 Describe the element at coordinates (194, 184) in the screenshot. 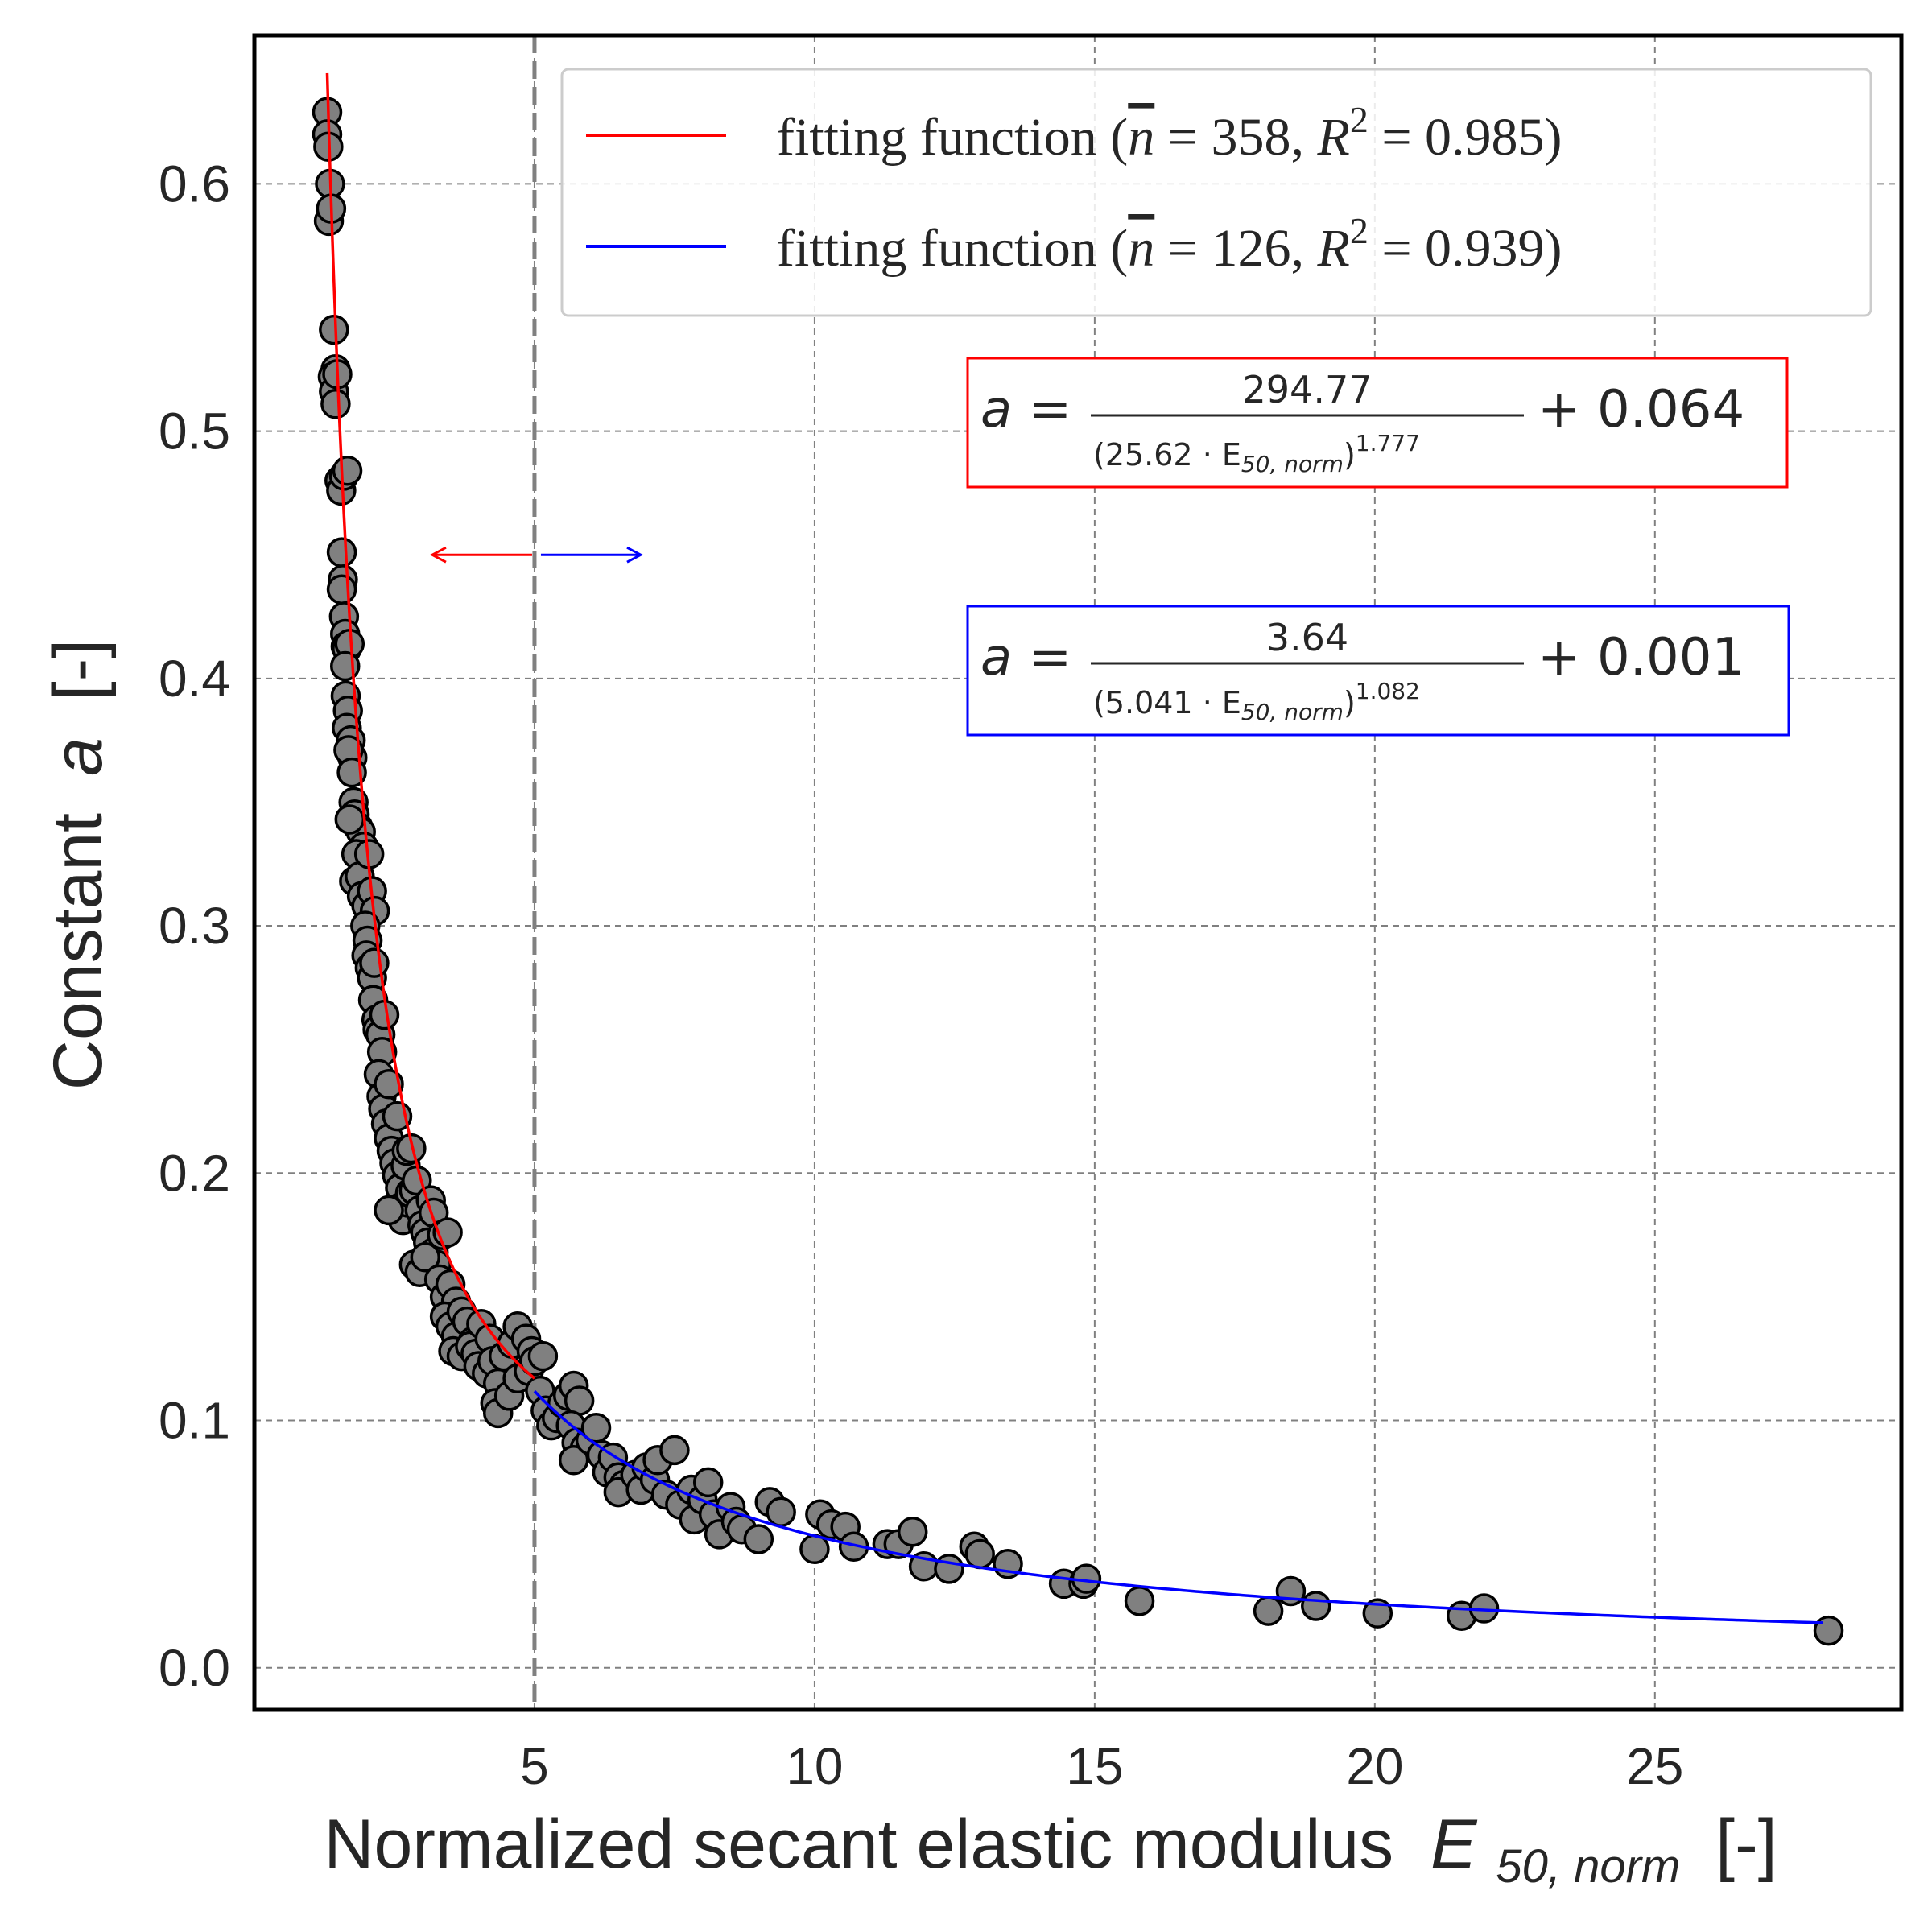

I see `y-tick-label: 0.6` at that location.